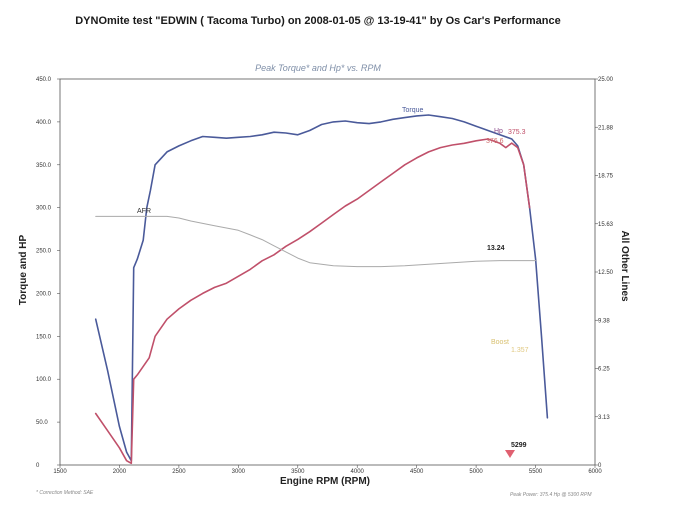 Image resolution: width=680 pixels, height=527 pixels. Describe the element at coordinates (298, 472) in the screenshot. I see `x-tick-label: 3500` at that location.